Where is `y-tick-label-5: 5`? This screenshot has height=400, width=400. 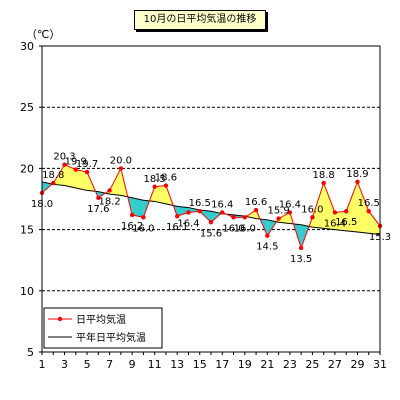
y-tick-label-5: 5 is located at coordinates (30, 352).